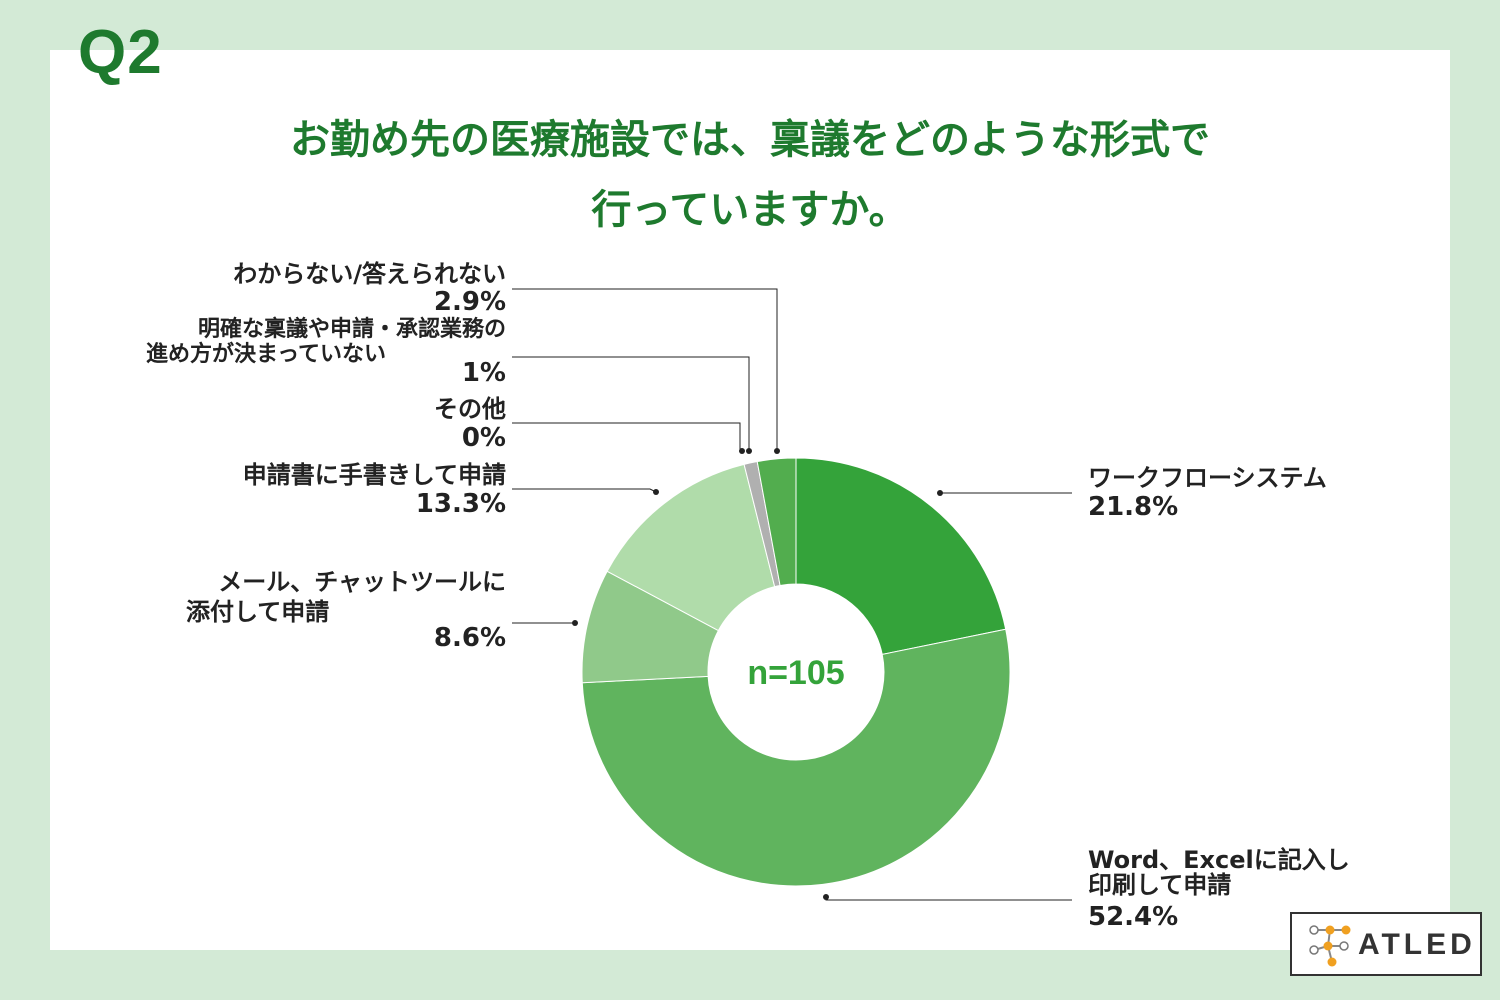  What do you see at coordinates (750, 140) in the screenshot?
I see `chart-title-line1: お勤め先の医療施設では、稟議をどのような形式で` at bounding box center [750, 140].